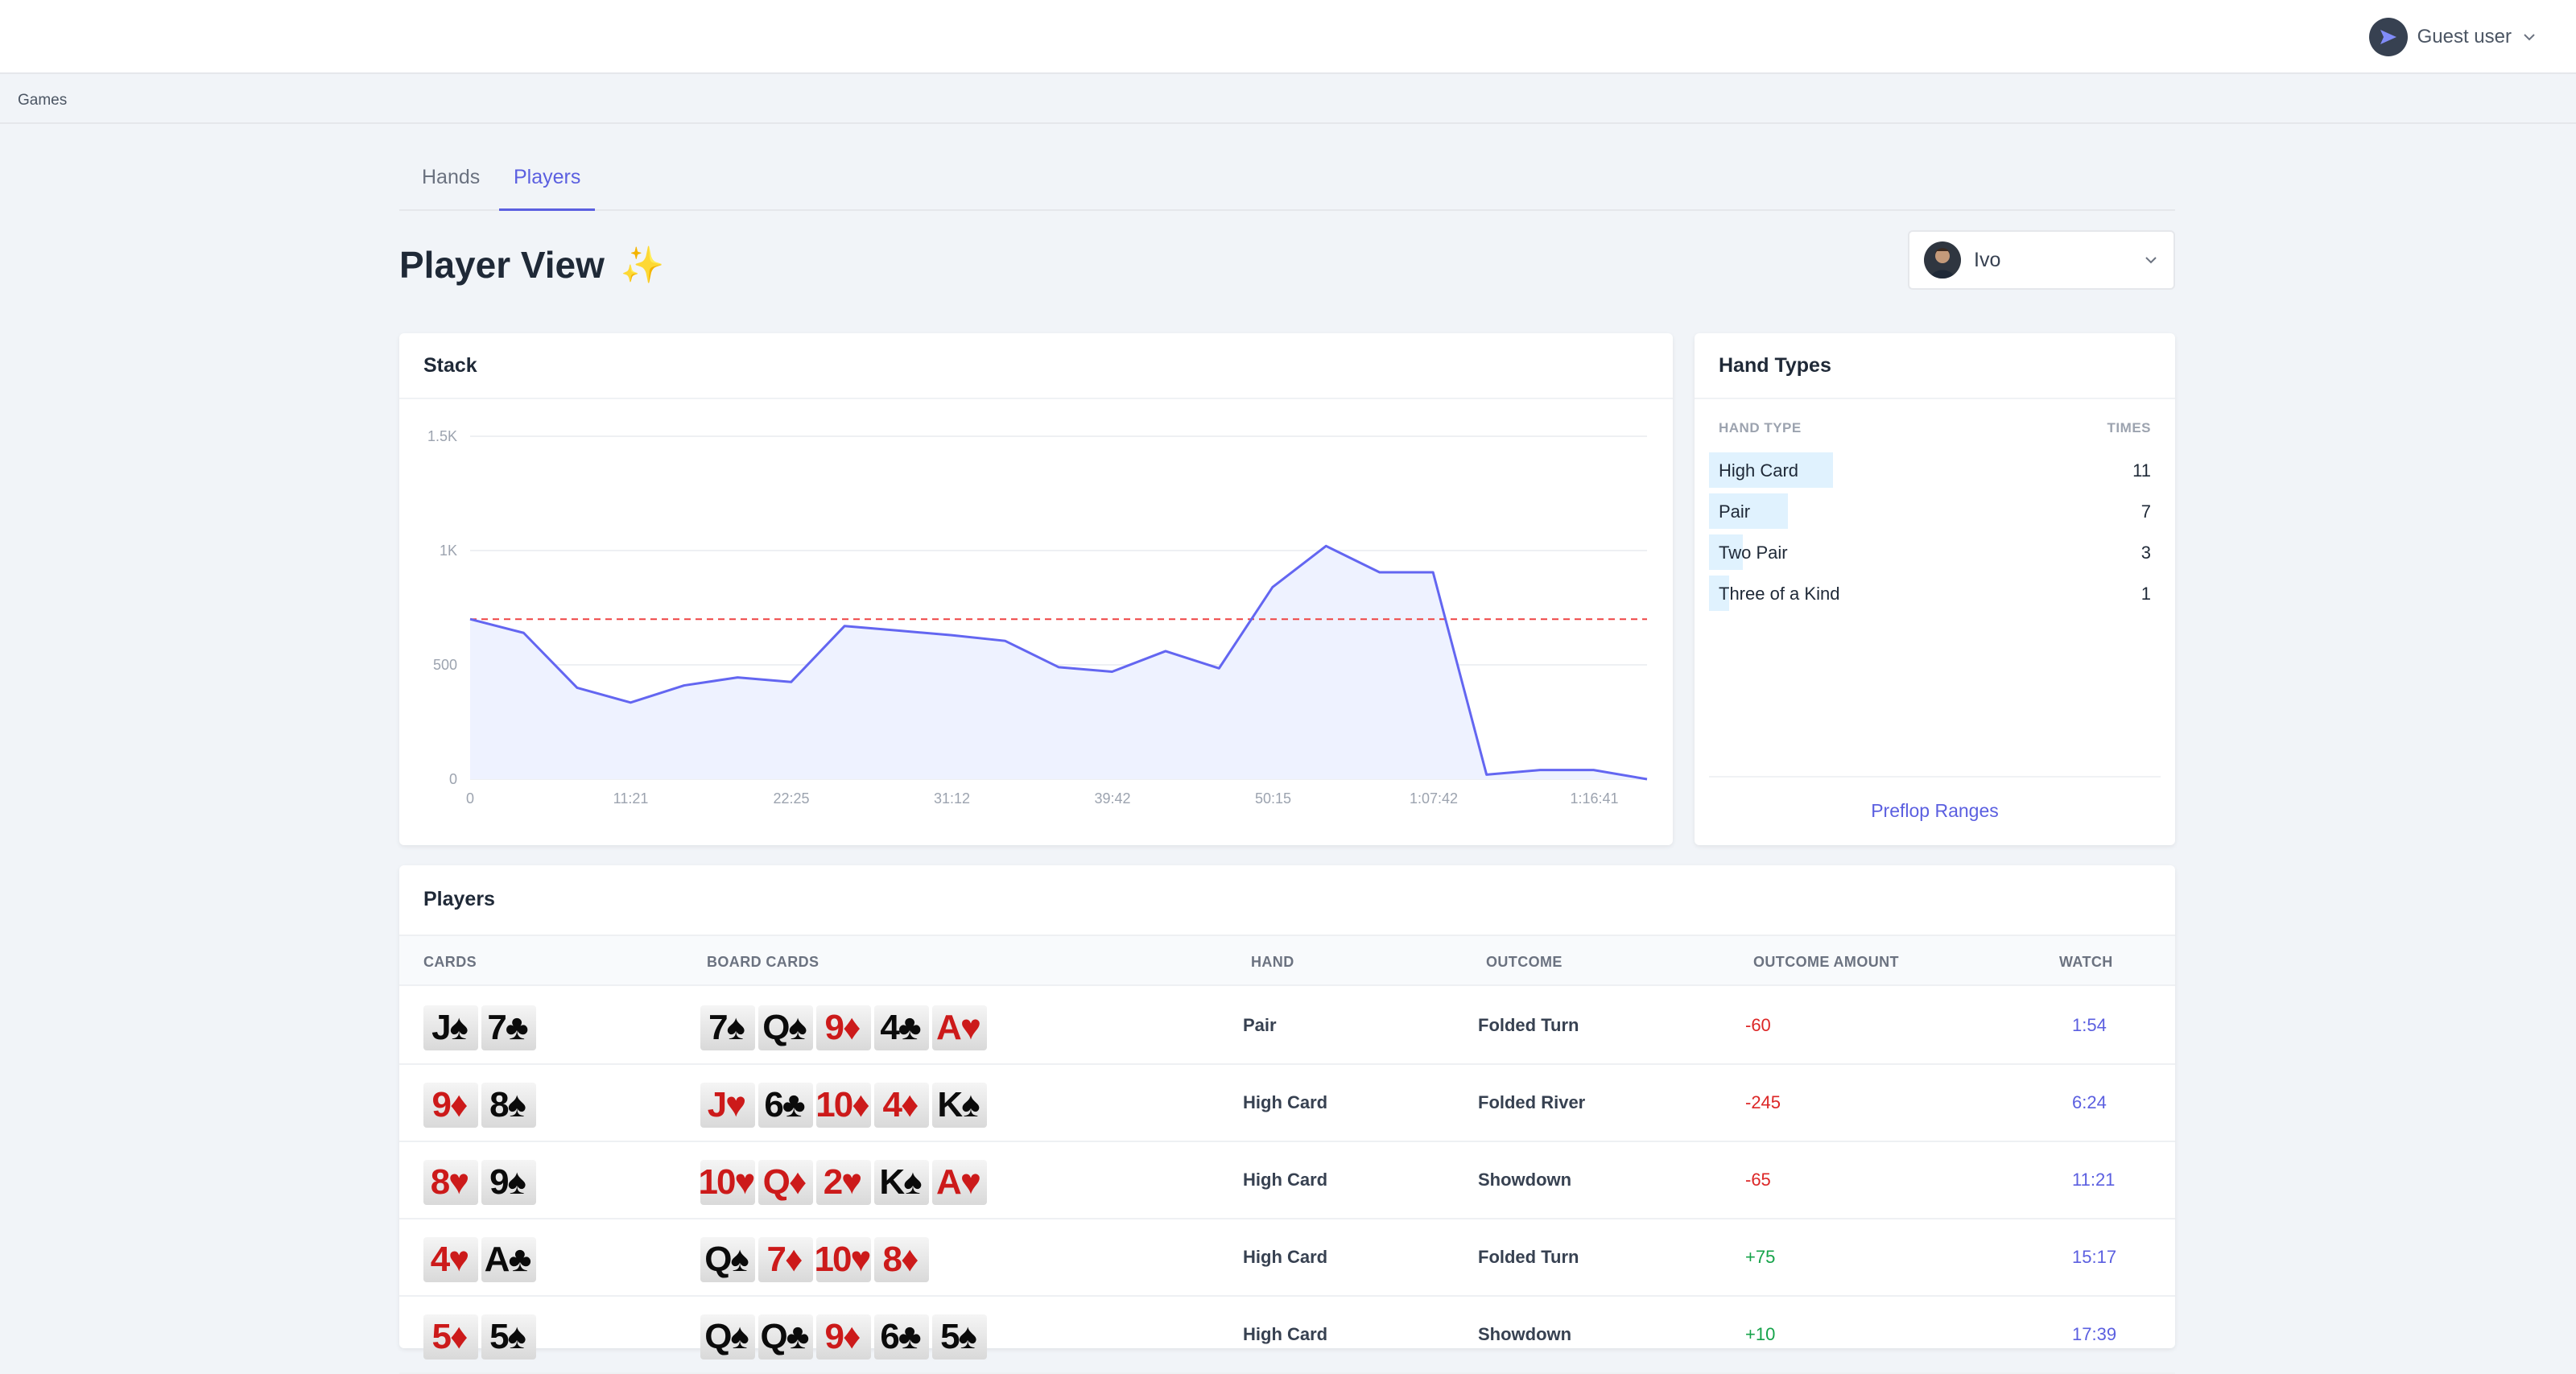 This screenshot has height=1374, width=2576. What do you see at coordinates (1273, 798) in the screenshot?
I see `x-tick-label: 50:15` at bounding box center [1273, 798].